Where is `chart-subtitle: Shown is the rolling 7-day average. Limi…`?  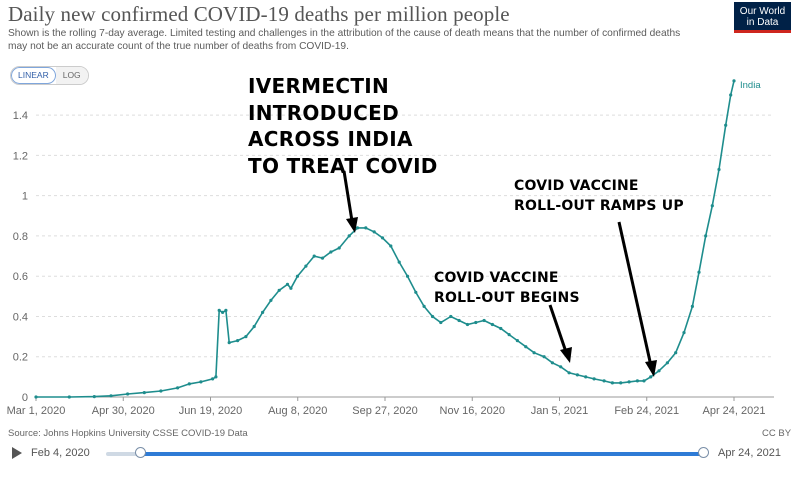
chart-subtitle: Shown is the rolling 7-day average. Limi… is located at coordinates (344, 40).